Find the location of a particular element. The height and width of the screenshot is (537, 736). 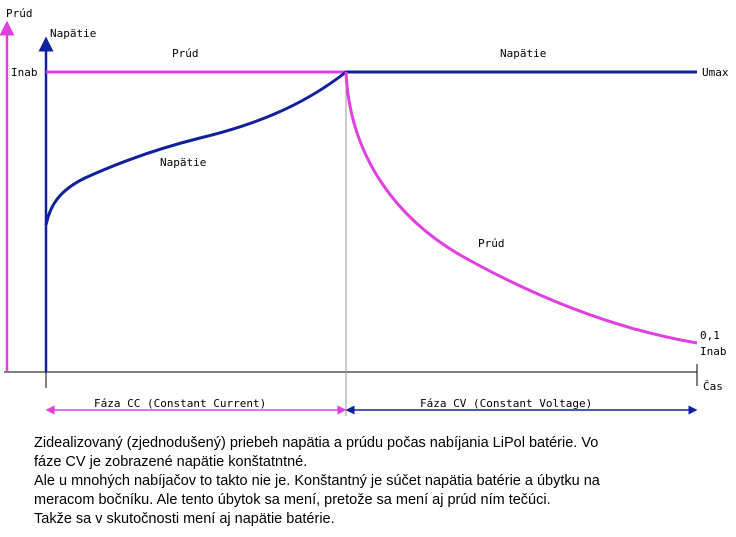

end-value-label: 0,1 is located at coordinates (710, 335).